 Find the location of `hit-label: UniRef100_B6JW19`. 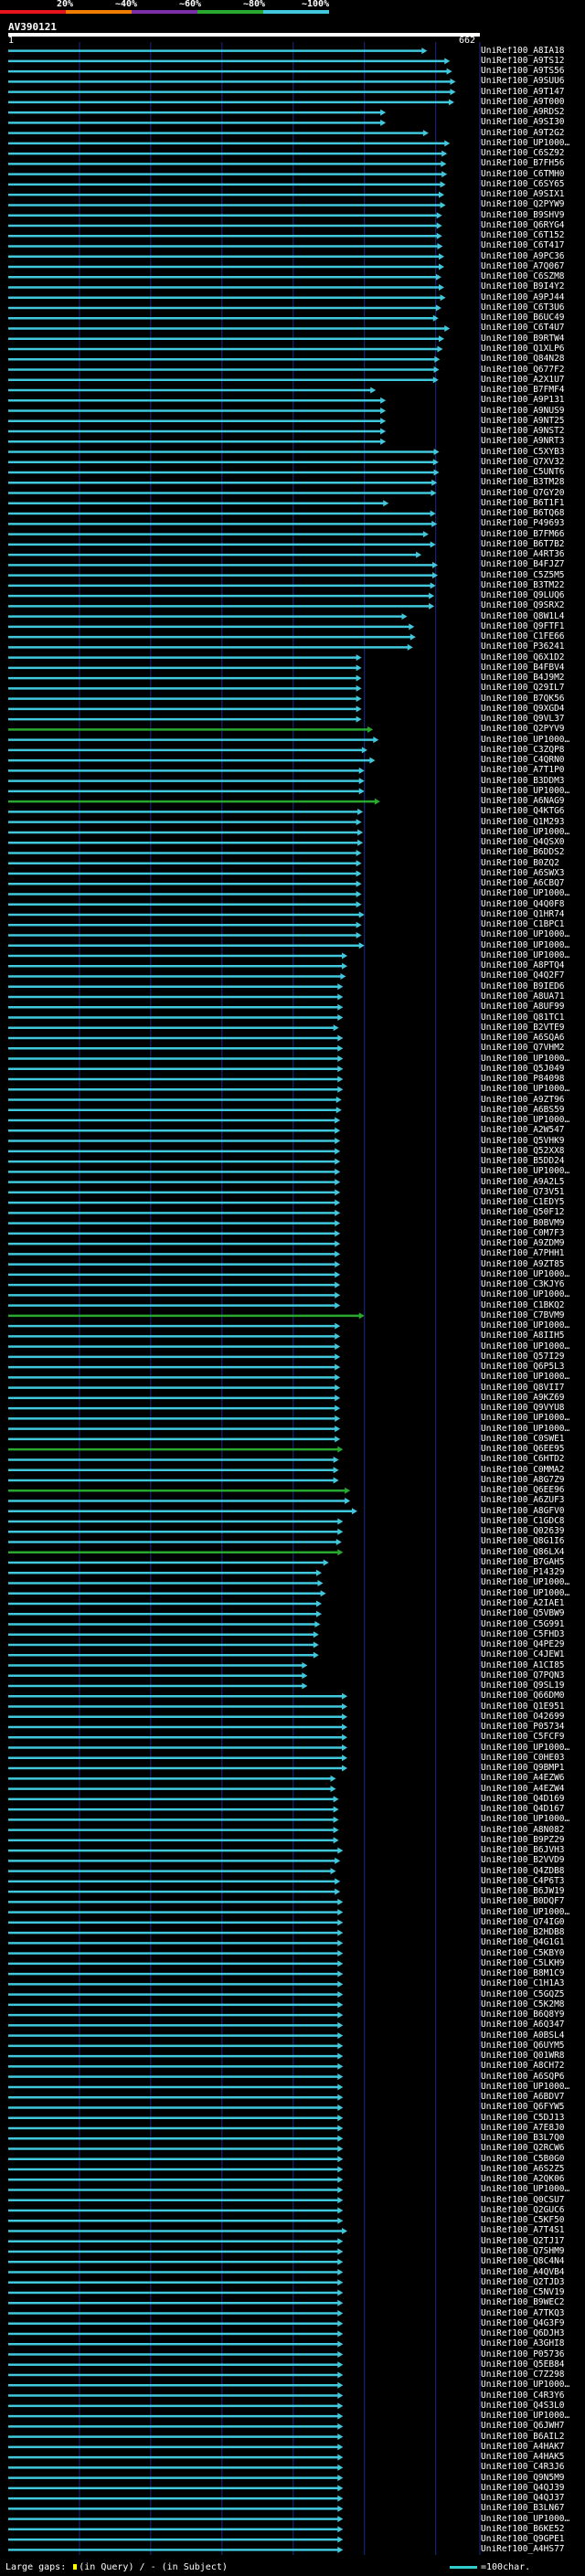

hit-label: UniRef100_B6JW19 is located at coordinates (523, 1892).